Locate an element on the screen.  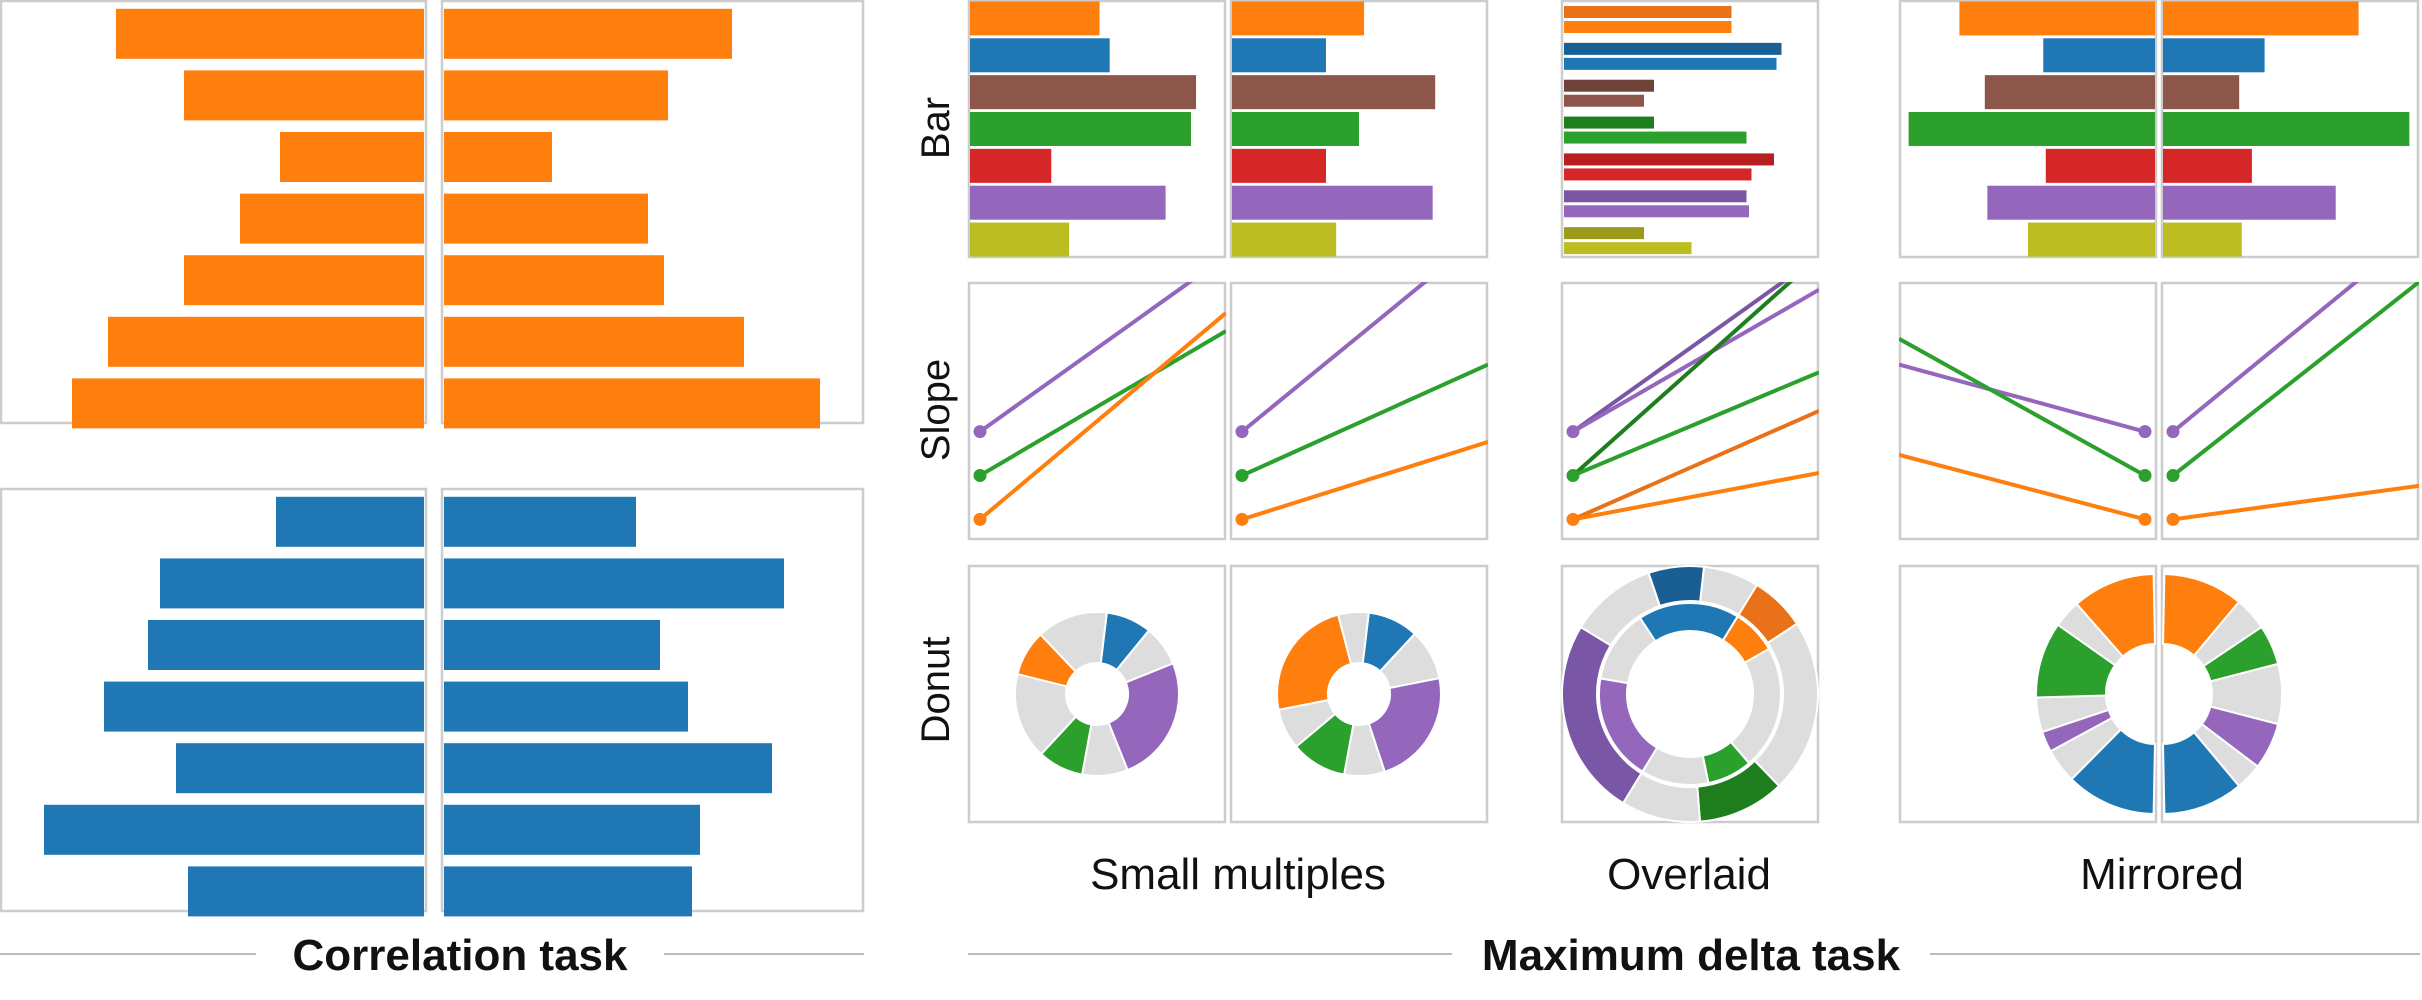
col-label-small-multiples: Small multiples is located at coordinates (1238, 874).